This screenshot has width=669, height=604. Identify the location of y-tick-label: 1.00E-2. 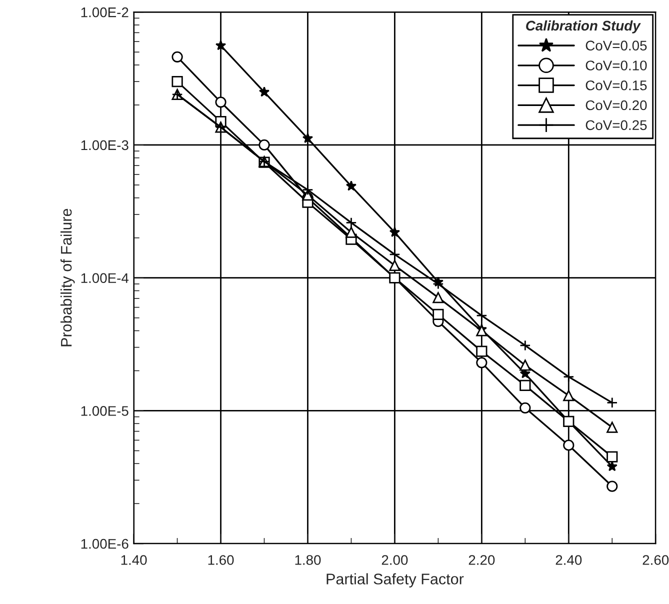
(104, 12).